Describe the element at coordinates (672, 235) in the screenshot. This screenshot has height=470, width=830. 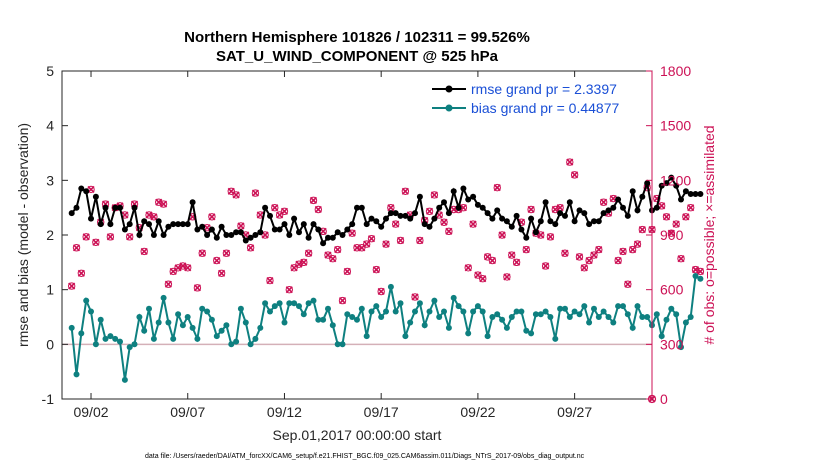
I see `y-right-tick-label: 900` at that location.